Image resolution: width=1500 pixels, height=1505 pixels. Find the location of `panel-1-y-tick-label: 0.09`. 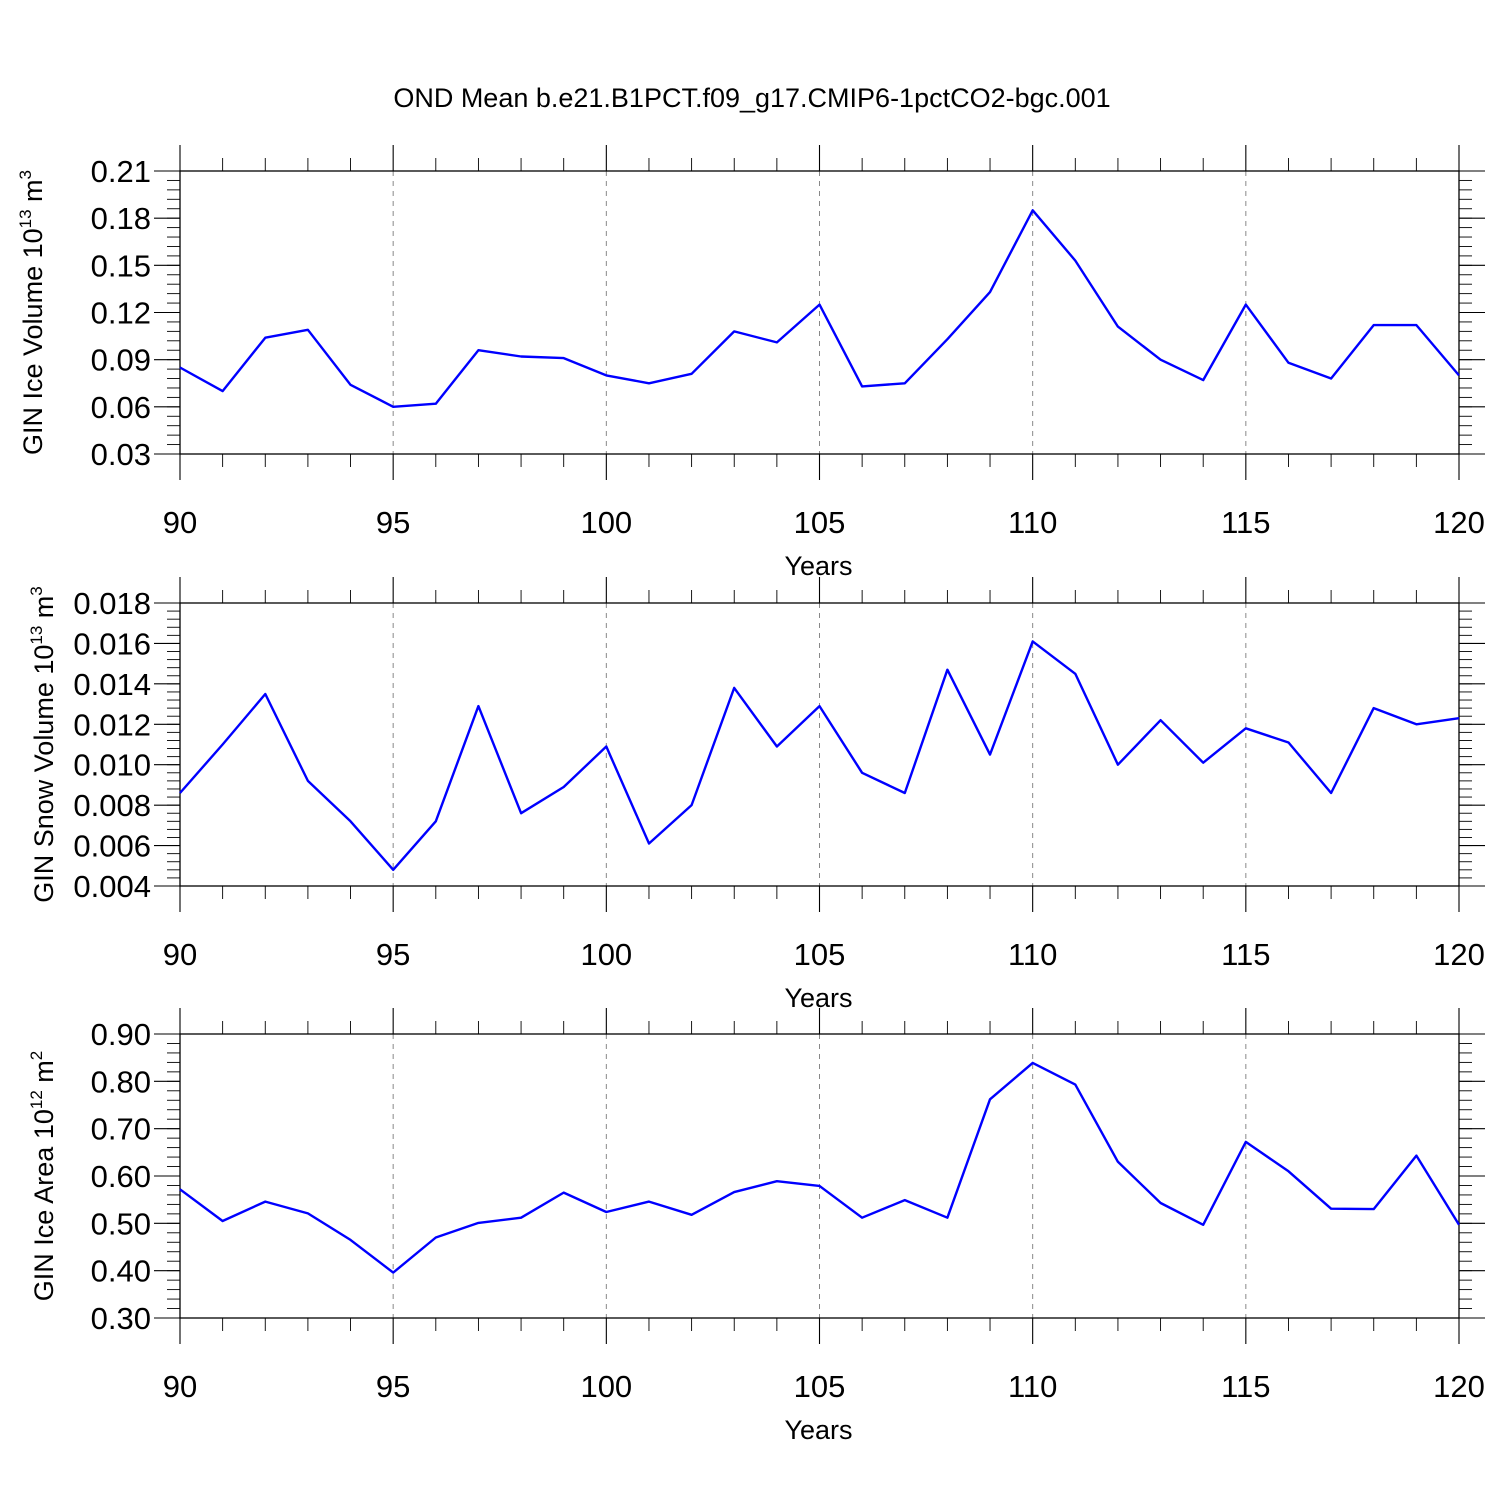

panel-1-y-tick-label: 0.09 is located at coordinates (121, 360).